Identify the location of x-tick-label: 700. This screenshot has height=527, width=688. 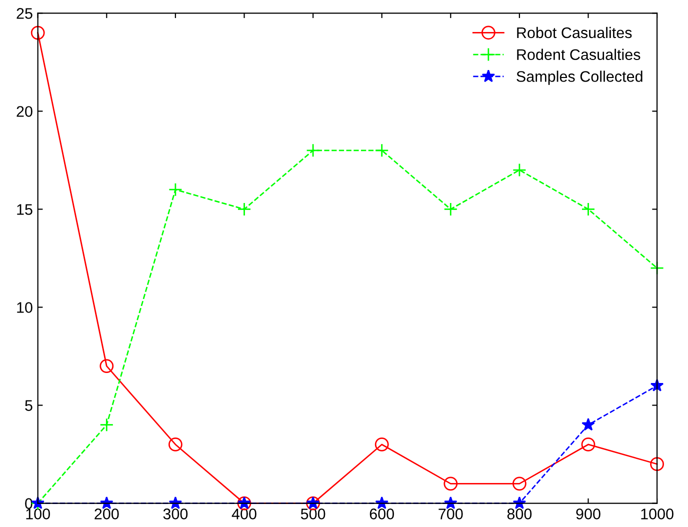
(450, 514).